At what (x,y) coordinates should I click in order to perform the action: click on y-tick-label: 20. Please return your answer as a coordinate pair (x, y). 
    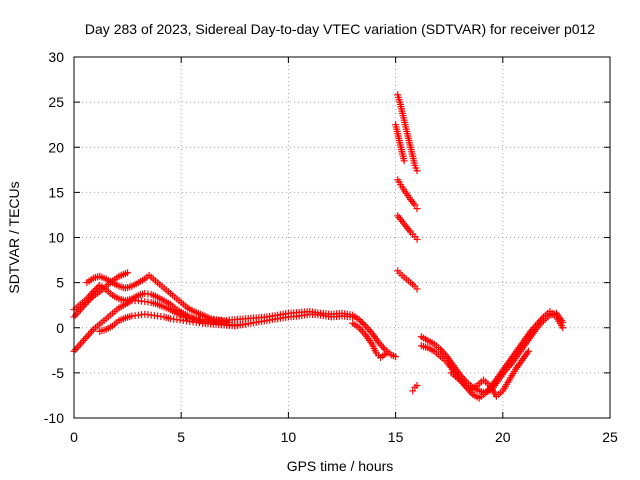
    Looking at the image, I should click on (56, 147).